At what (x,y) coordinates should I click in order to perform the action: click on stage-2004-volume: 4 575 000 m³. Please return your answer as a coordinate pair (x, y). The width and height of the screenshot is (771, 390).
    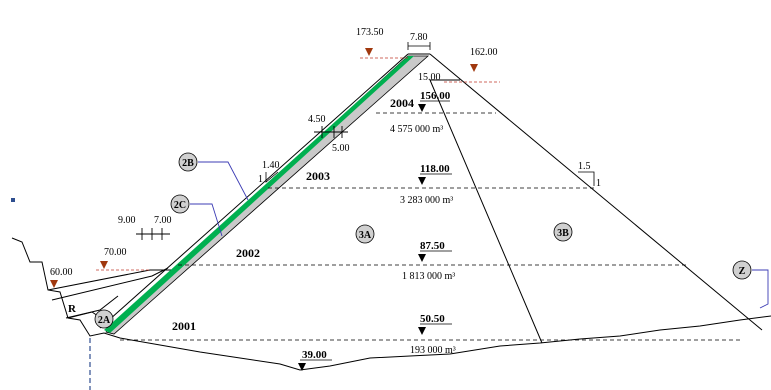
    Looking at the image, I should click on (416, 129).